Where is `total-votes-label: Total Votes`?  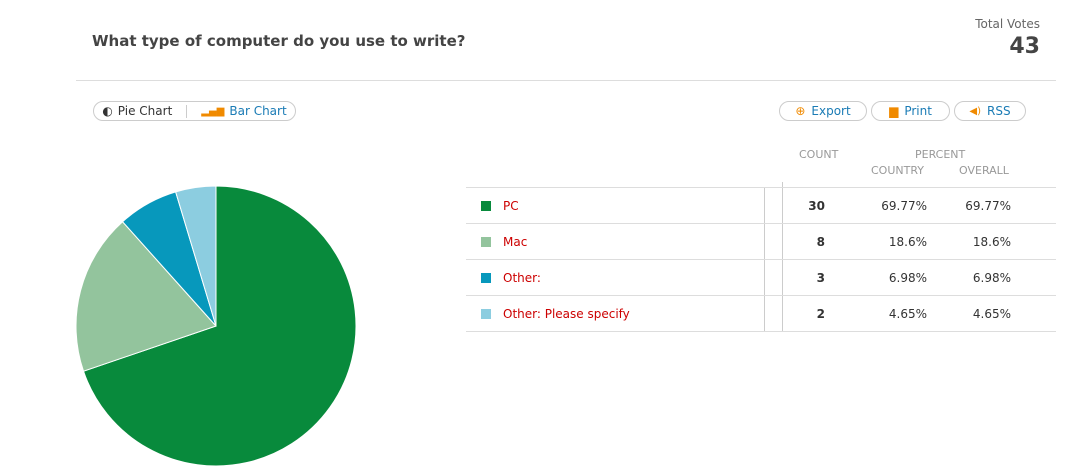
total-votes-label: Total Votes is located at coordinates (1007, 24).